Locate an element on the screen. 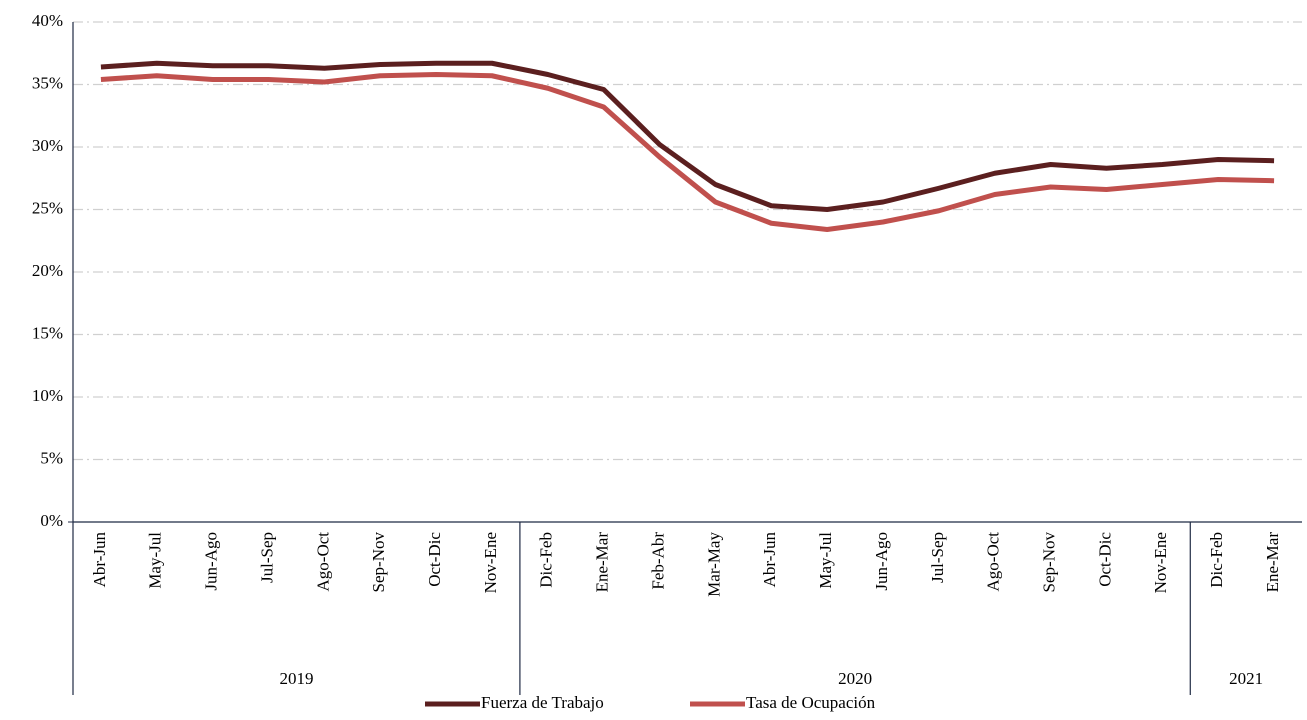  y-tick-label: 5% is located at coordinates (51, 457).